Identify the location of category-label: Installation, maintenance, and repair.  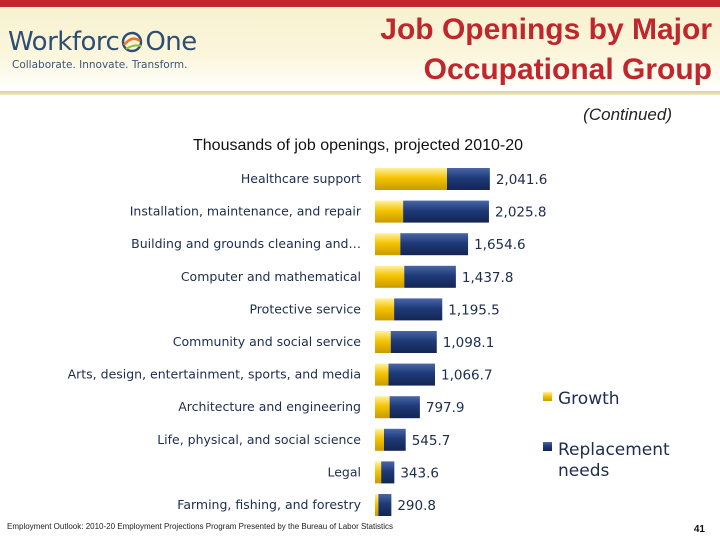
(246, 211).